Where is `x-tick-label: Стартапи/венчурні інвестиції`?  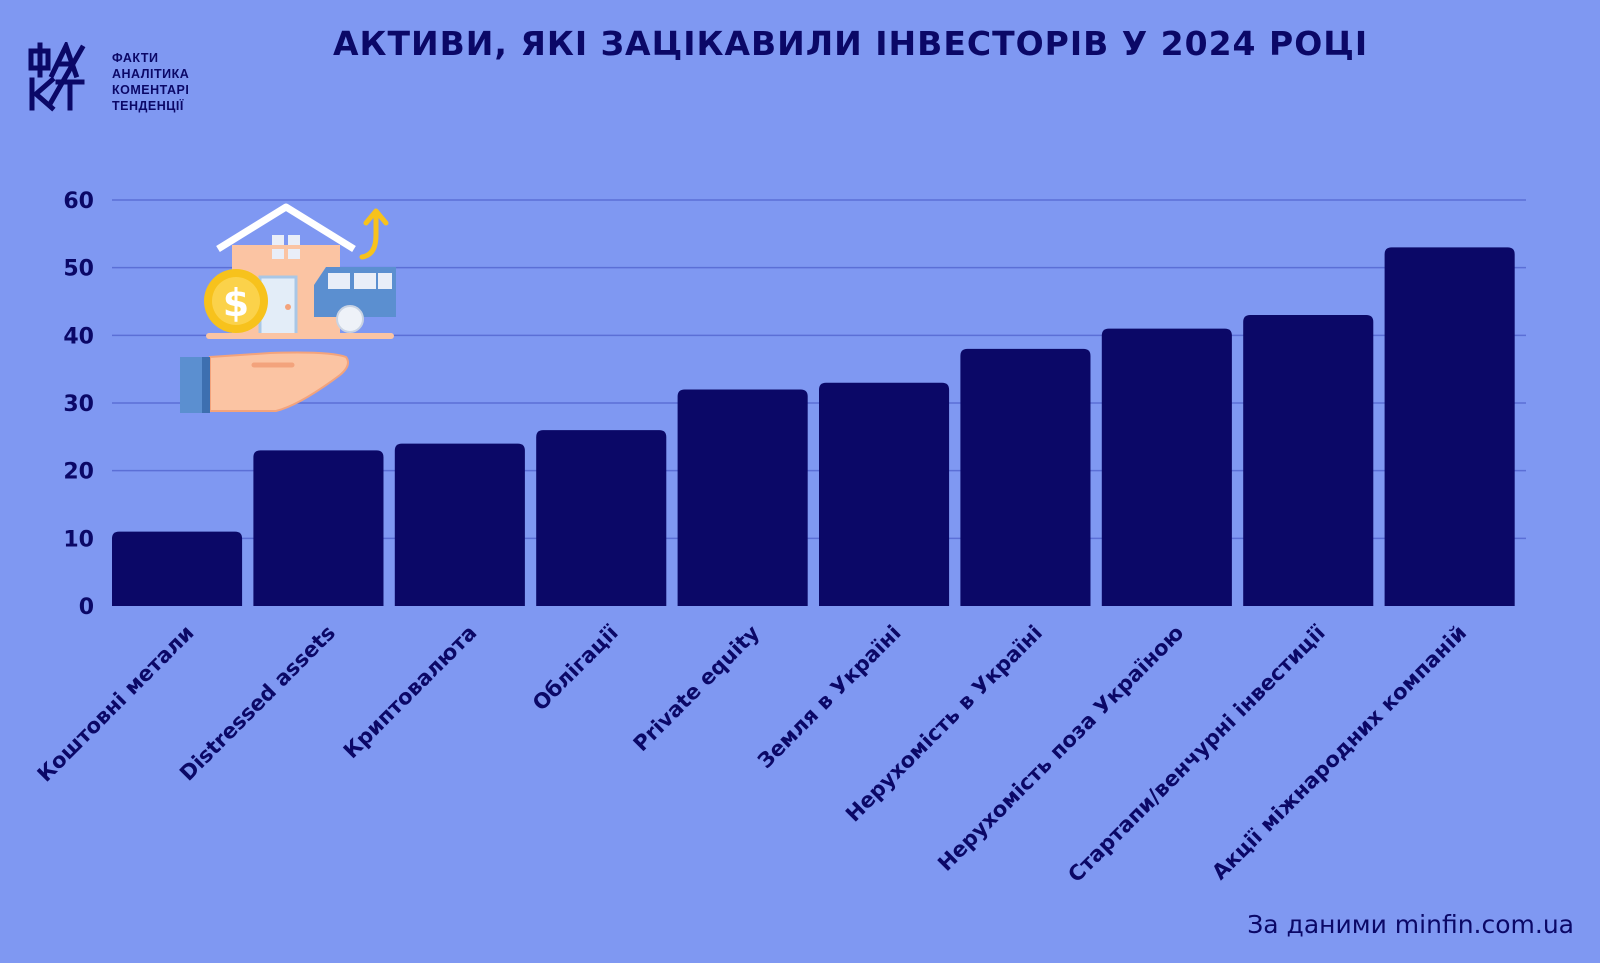 x-tick-label: Стартапи/венчурні інвестиції is located at coordinates (1196, 754).